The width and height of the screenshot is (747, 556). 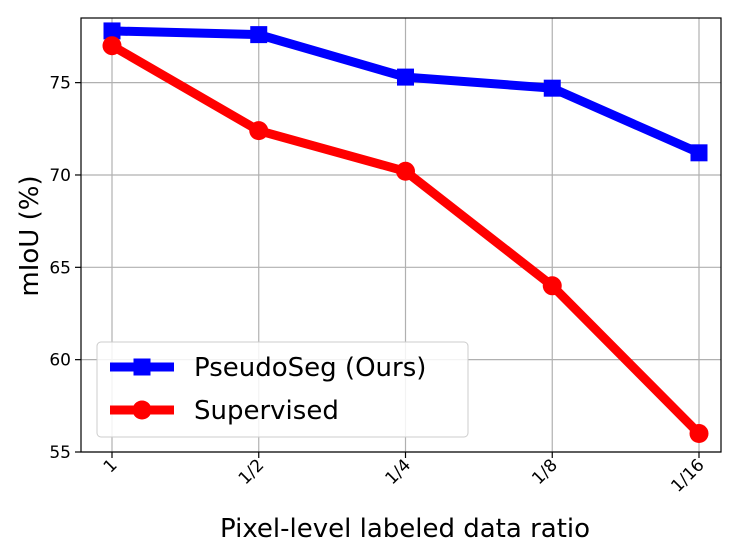 I want to click on x-axis-label: Pixel-level labeled data ratio, so click(x=405, y=529).